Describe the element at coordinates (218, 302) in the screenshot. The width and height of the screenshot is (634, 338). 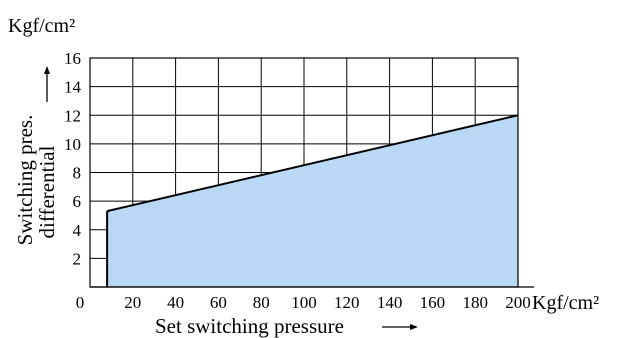
I see `x-tick-label: 60` at that location.